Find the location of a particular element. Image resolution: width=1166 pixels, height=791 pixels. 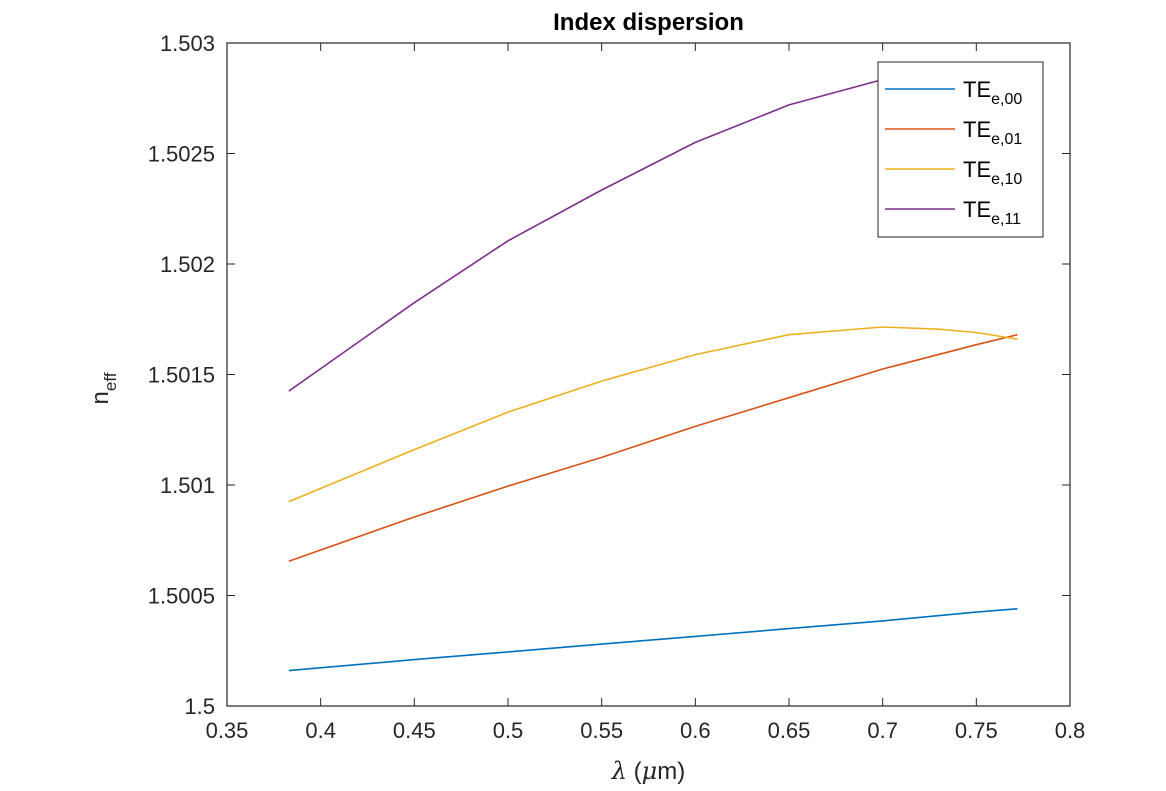

legend-label-sub: e,11 is located at coordinates (1006, 219).